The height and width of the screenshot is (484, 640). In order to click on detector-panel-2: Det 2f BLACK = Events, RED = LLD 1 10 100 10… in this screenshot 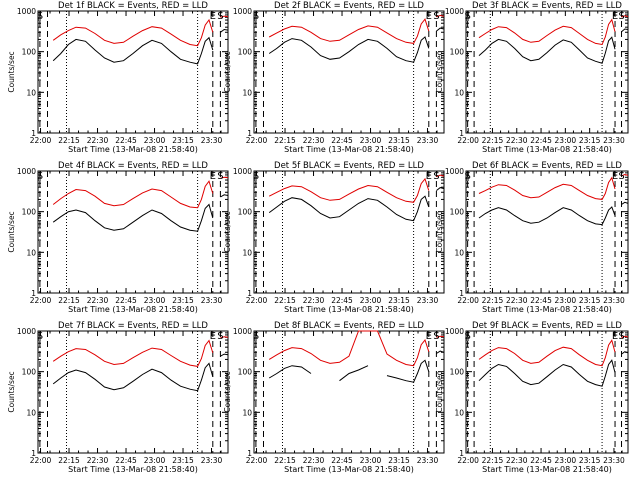, I will do `click(334, 77)`.